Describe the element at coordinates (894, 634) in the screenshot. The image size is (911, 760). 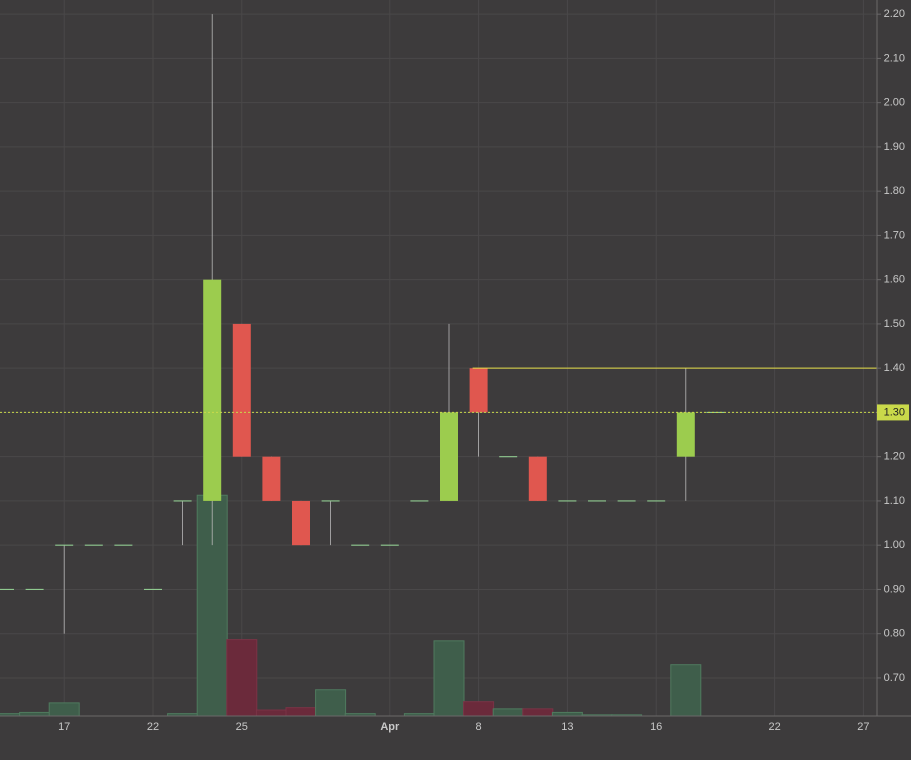
I see `y-tick-label: 0.80` at that location.